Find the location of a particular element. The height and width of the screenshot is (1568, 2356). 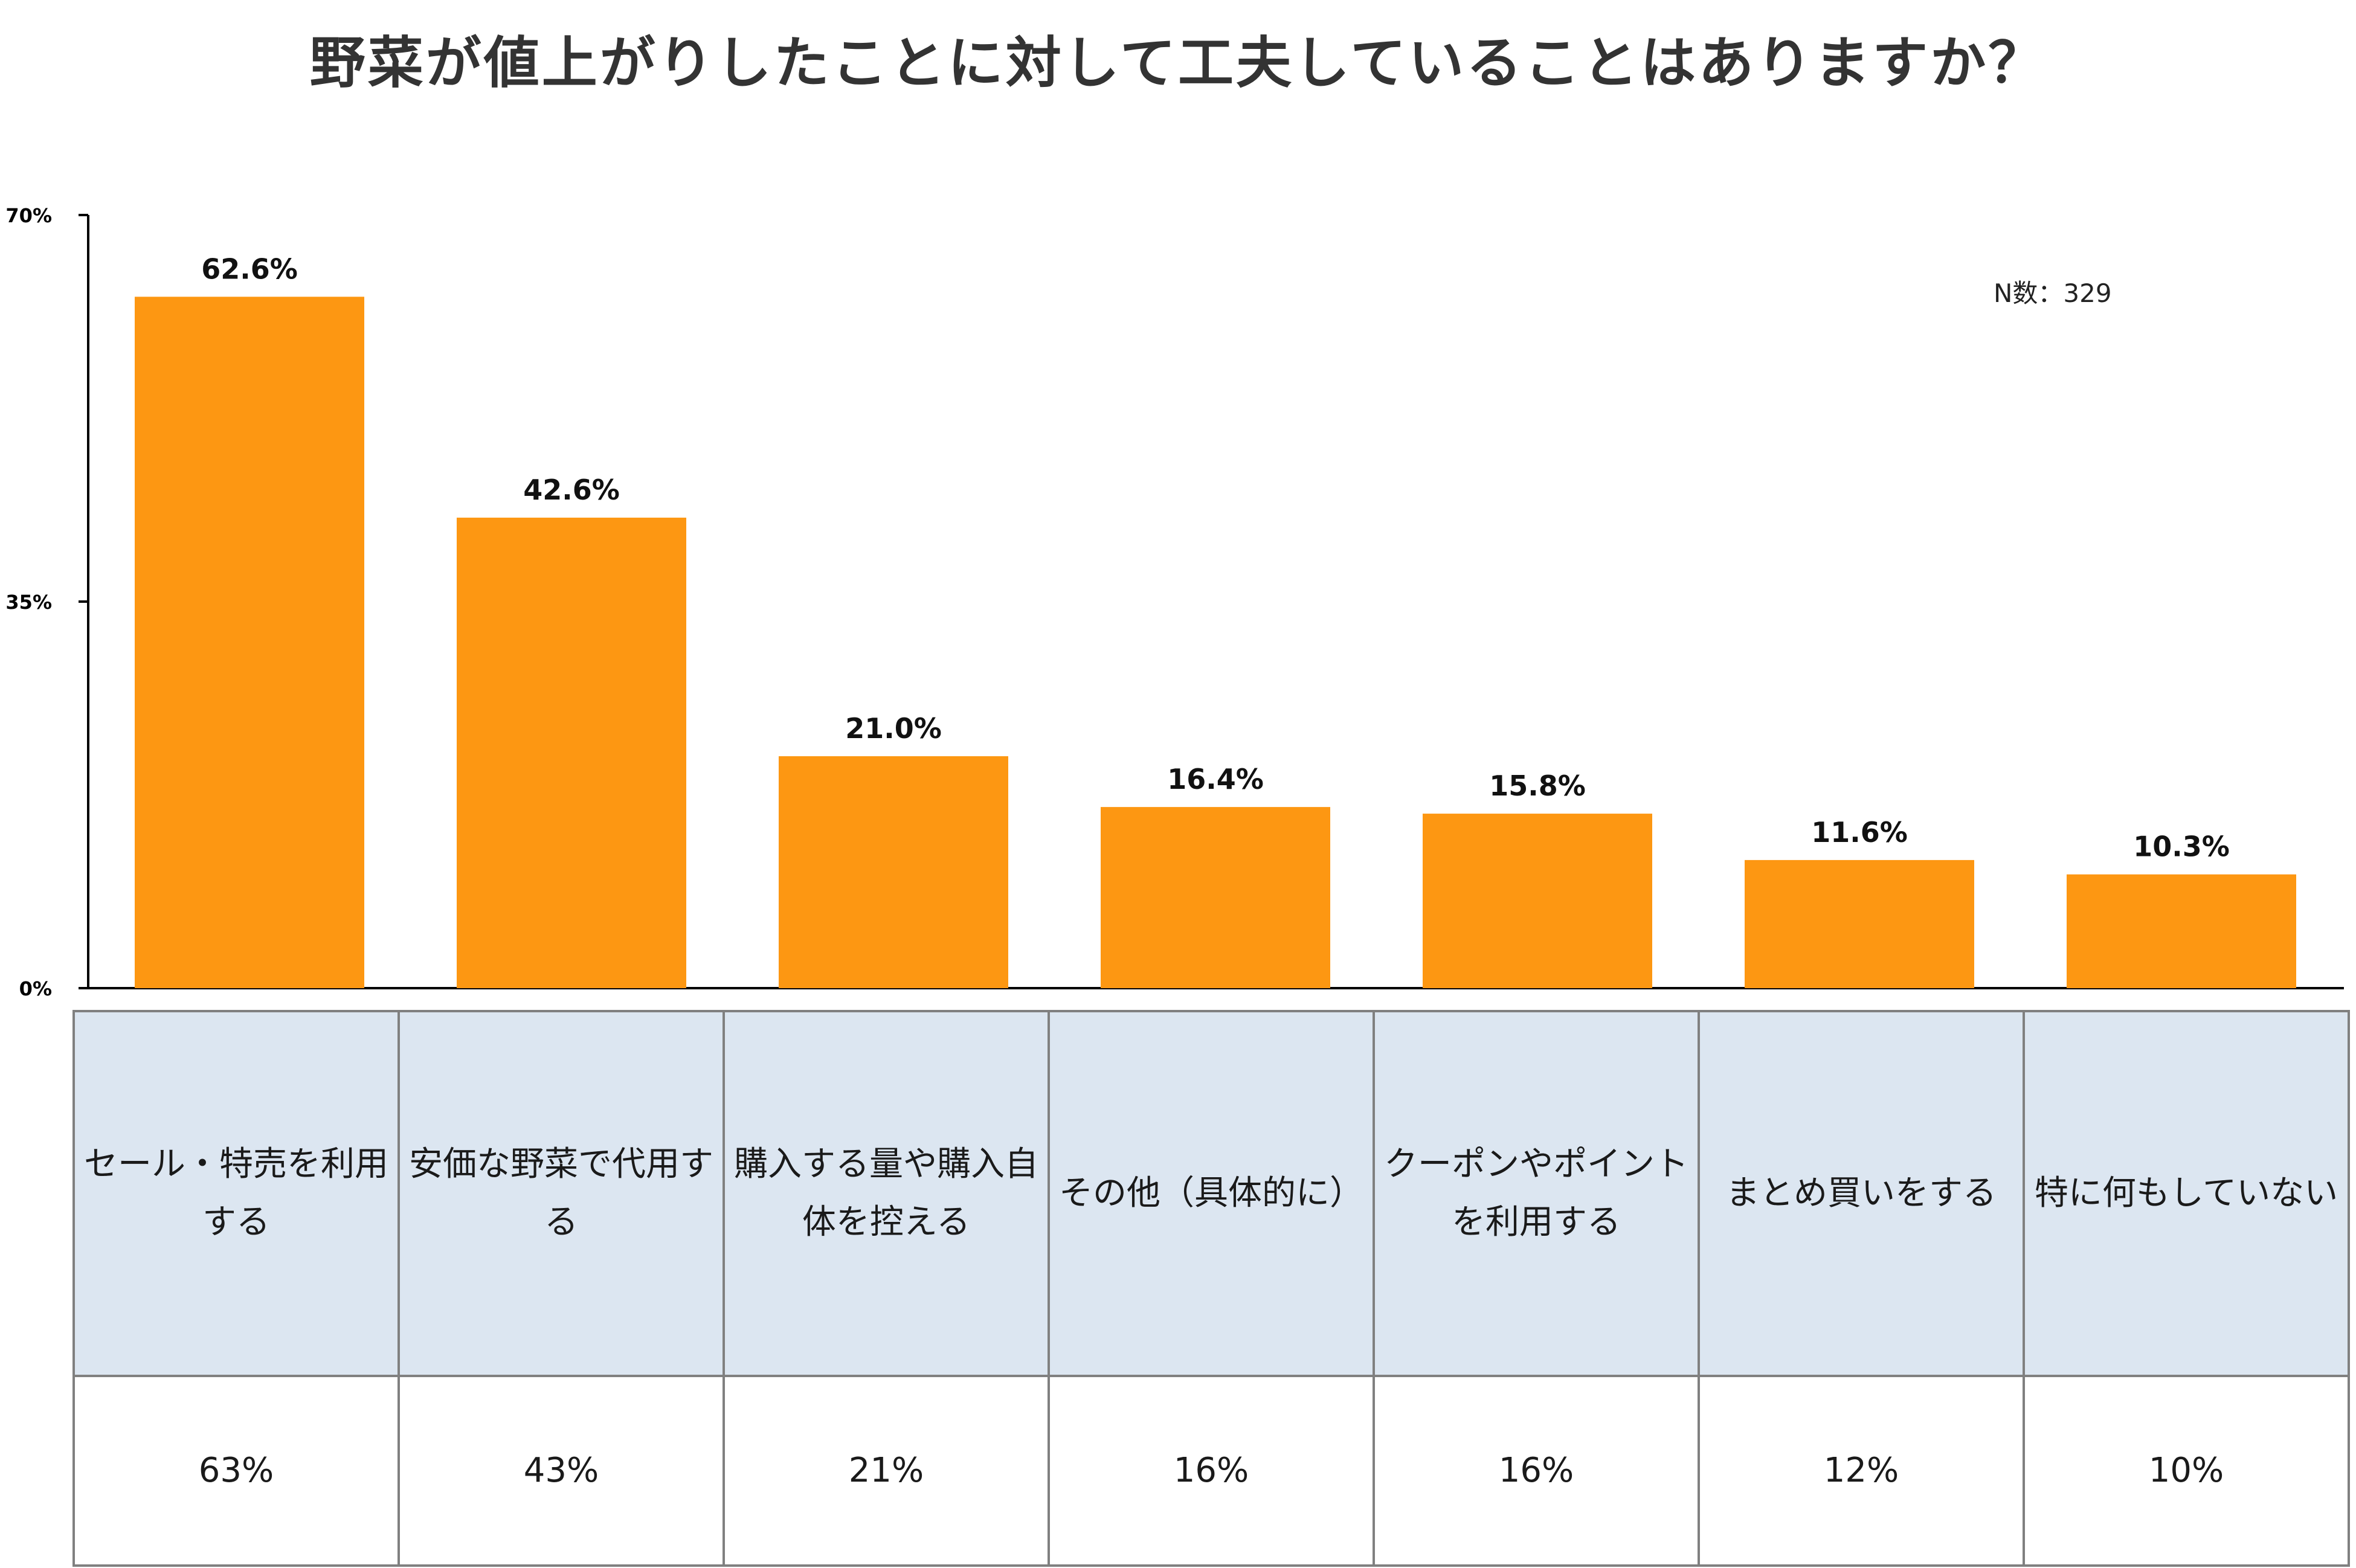

category-cell: 購入する量や購入自体を控える is located at coordinates (886, 1193).